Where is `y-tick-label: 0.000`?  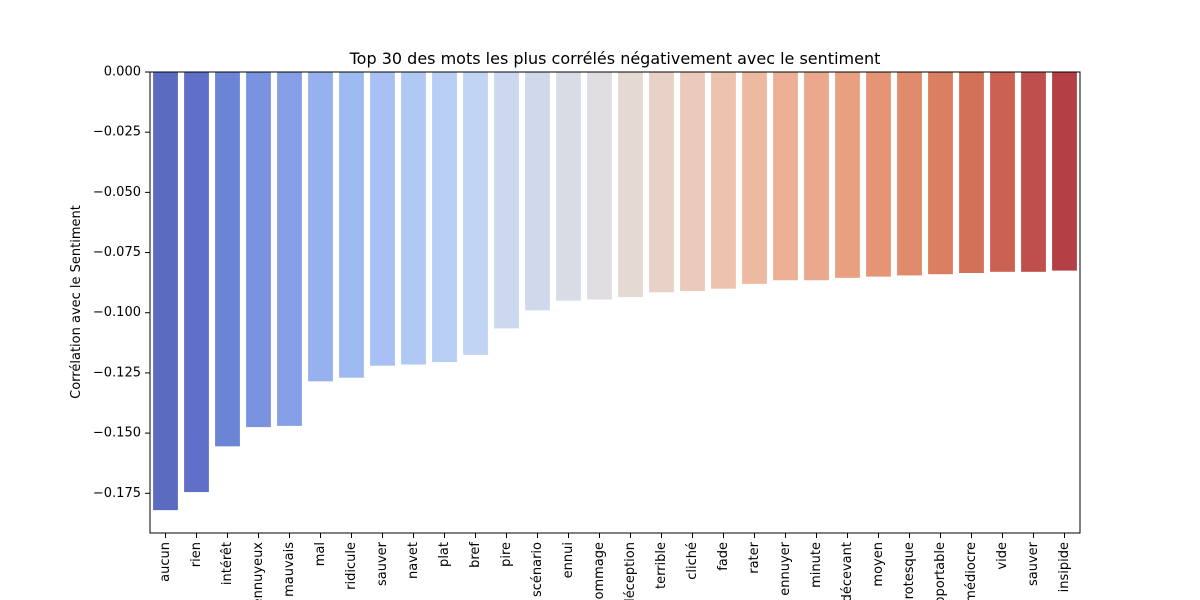 y-tick-label: 0.000 is located at coordinates (122, 72).